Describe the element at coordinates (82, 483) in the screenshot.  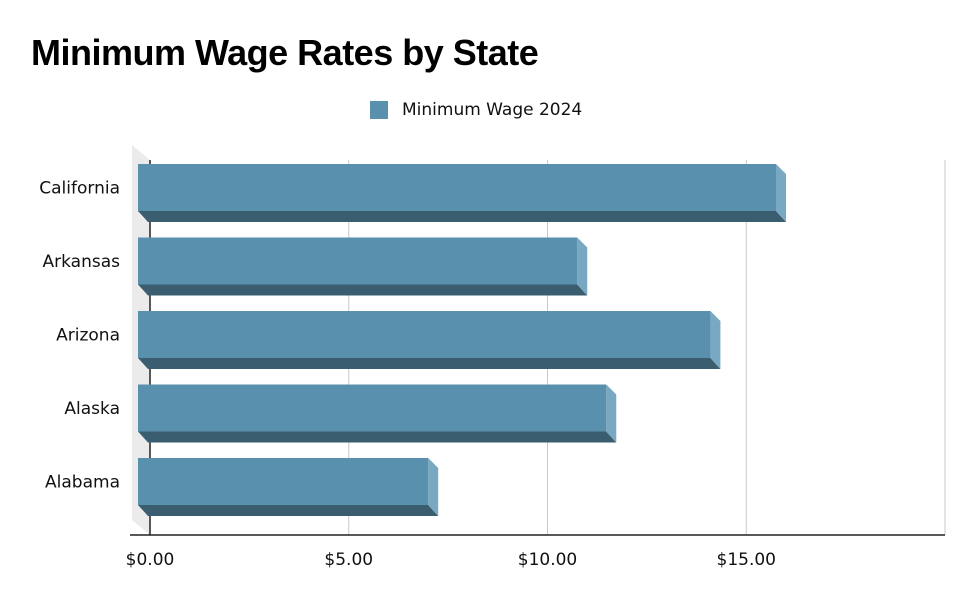
I see `y-category-label: Alabama` at that location.